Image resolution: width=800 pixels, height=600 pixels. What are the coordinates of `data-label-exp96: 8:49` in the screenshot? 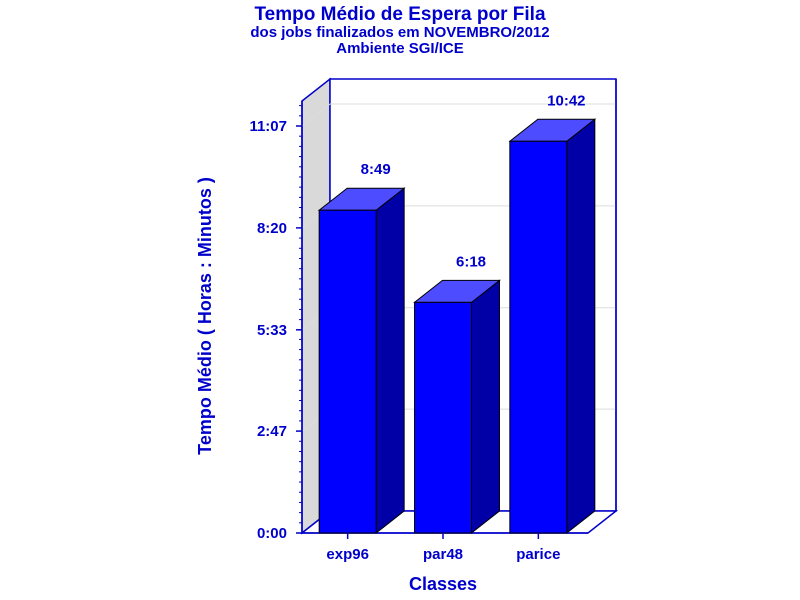 It's located at (376, 169).